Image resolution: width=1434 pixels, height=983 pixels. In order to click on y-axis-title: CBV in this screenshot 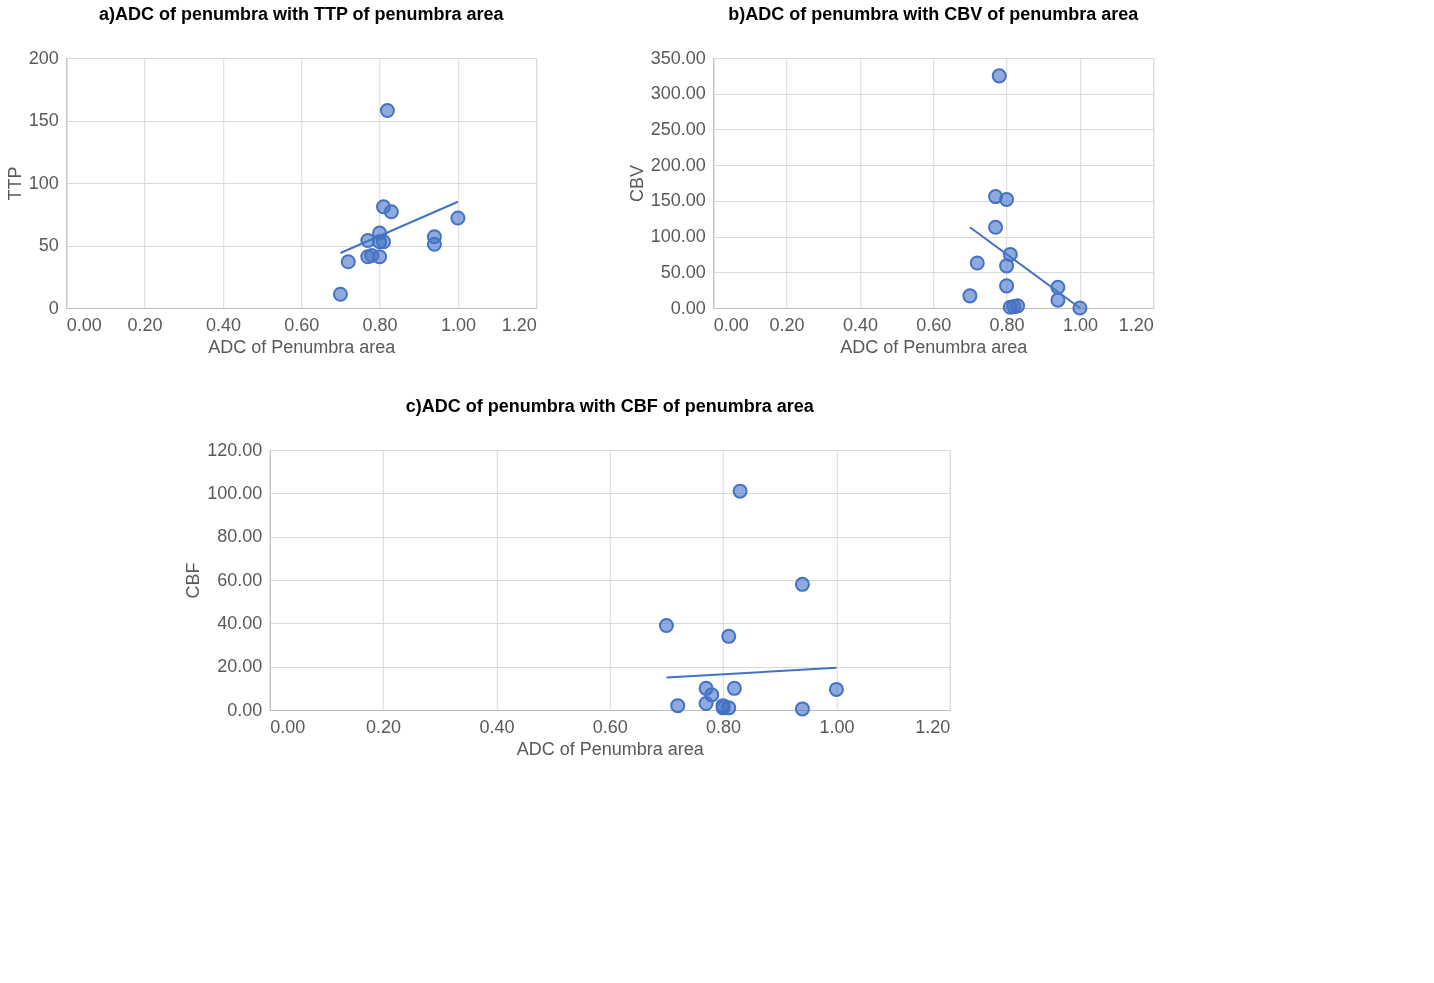, I will do `click(636, 183)`.